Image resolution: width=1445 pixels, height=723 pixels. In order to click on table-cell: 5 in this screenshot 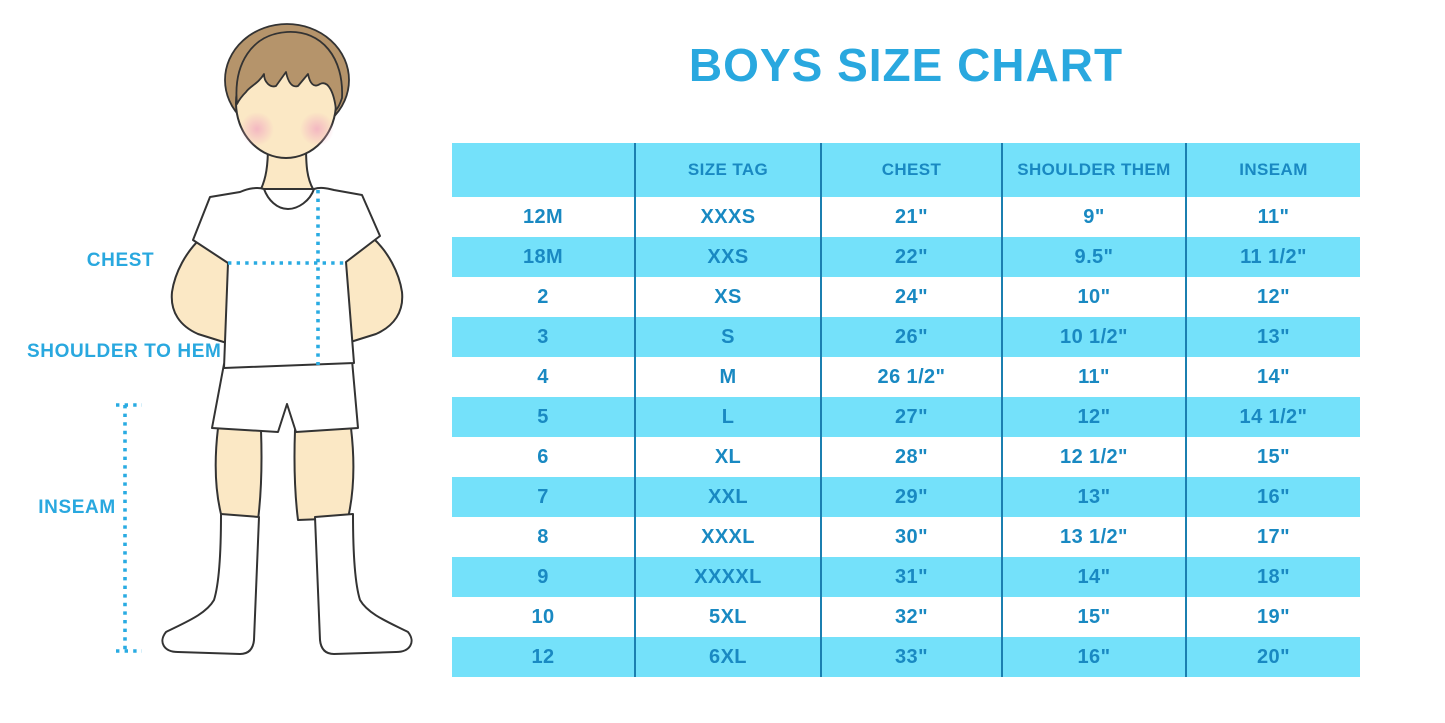, I will do `click(543, 416)`.